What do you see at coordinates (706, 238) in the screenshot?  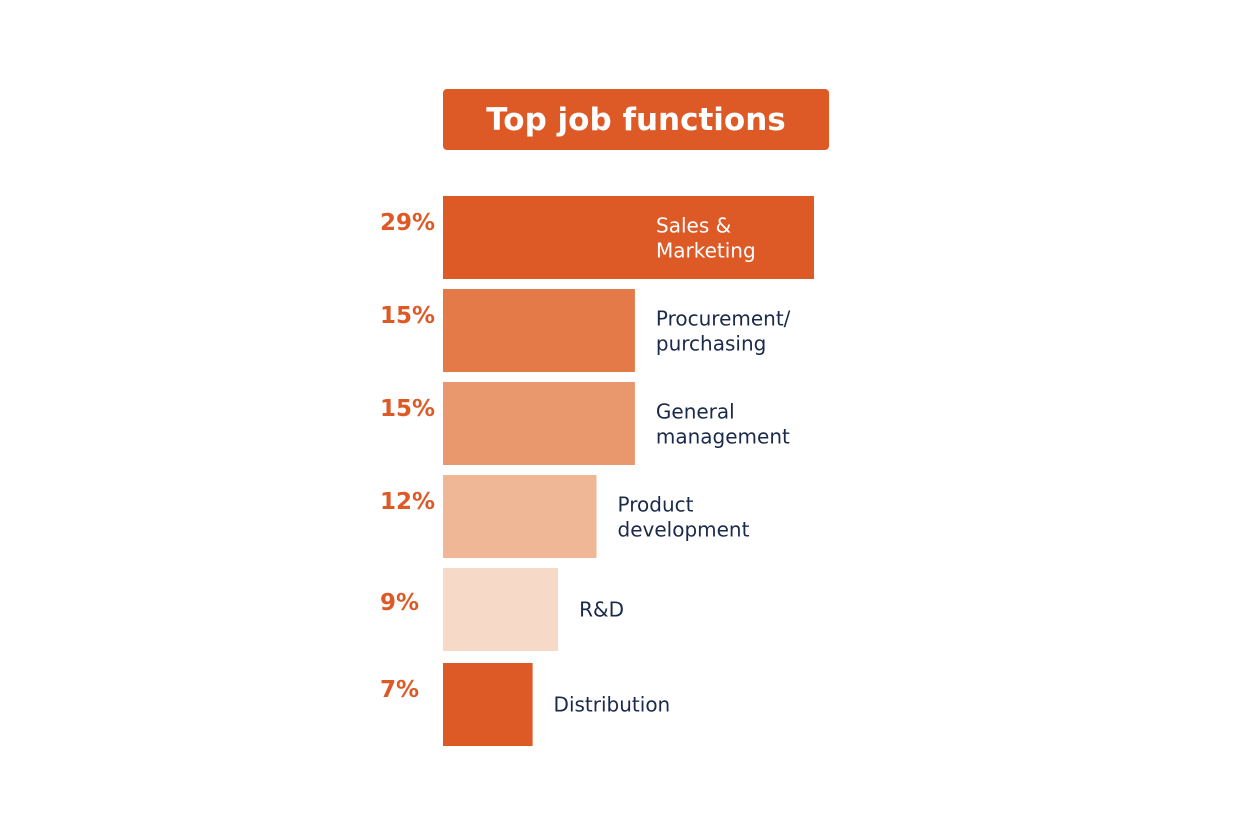 I see `category-label-0: Sales & Marketing` at bounding box center [706, 238].